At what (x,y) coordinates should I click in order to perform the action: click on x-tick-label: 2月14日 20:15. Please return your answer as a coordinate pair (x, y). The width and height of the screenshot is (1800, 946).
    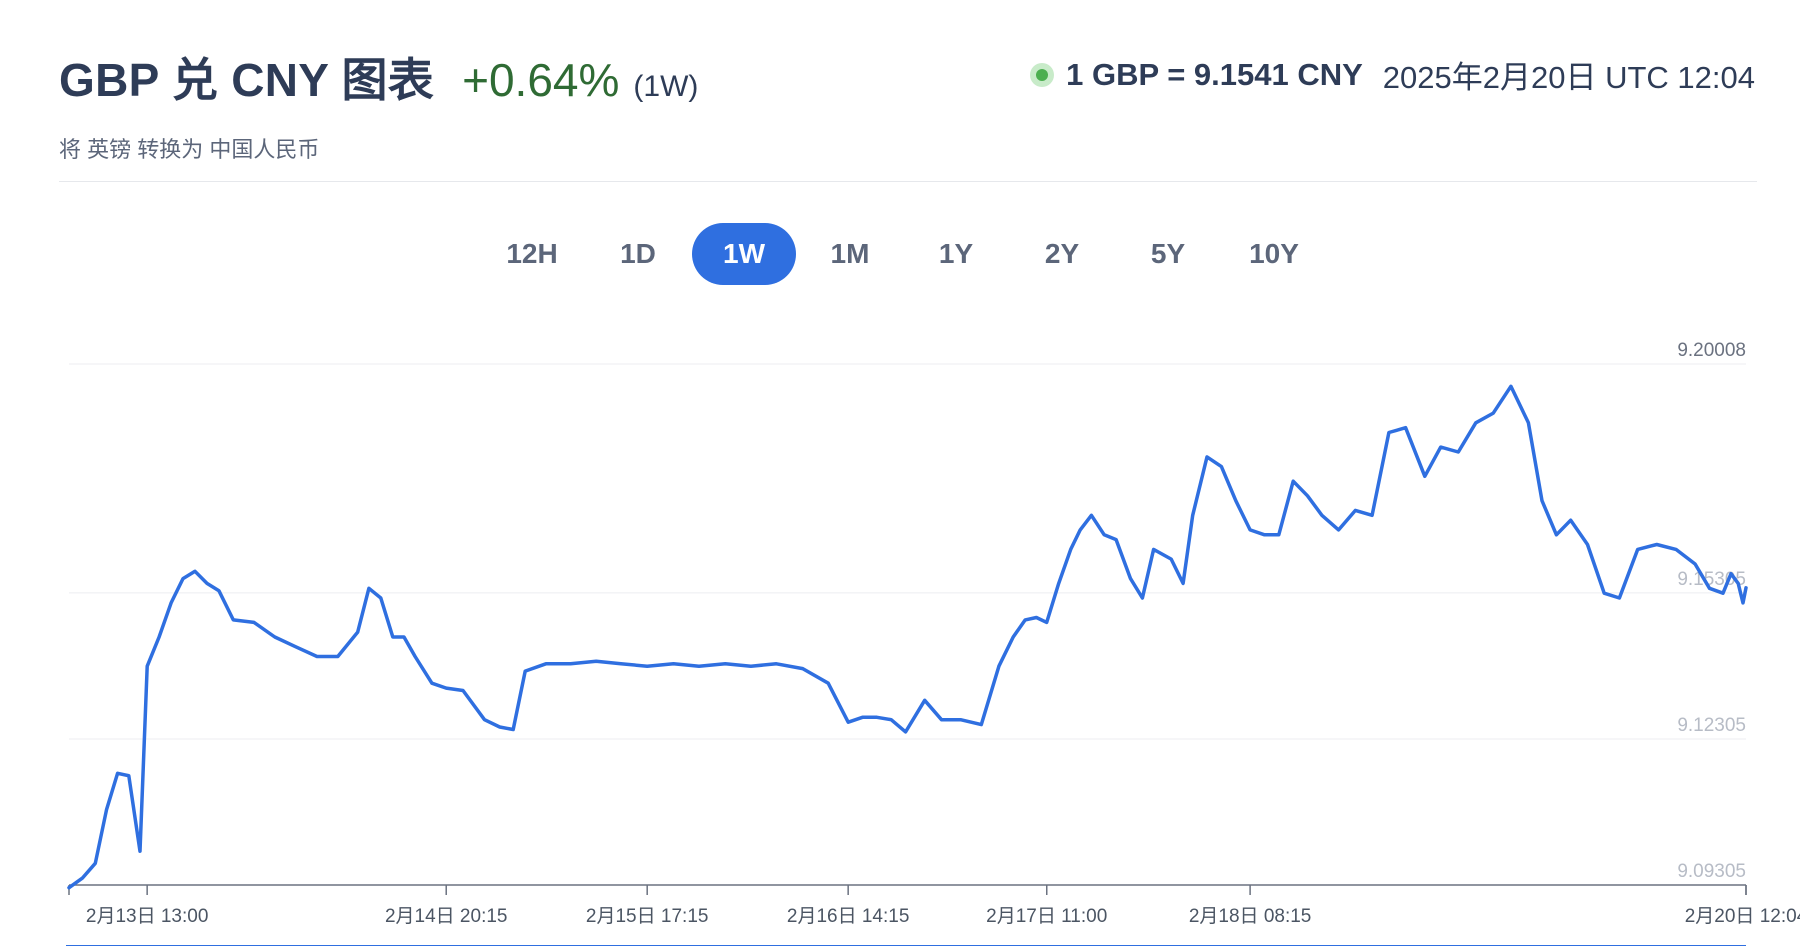
    Looking at the image, I should click on (446, 916).